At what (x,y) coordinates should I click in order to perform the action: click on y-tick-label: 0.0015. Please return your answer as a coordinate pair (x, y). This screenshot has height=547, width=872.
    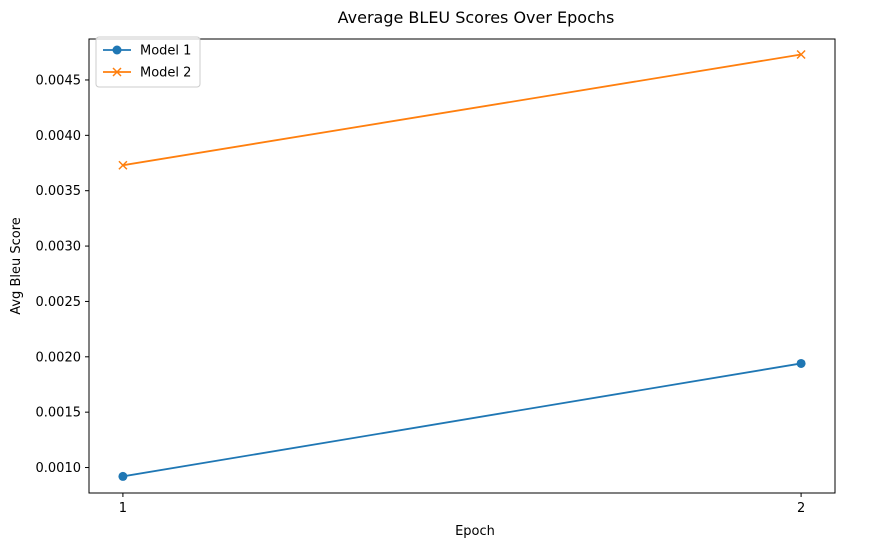
    Looking at the image, I should click on (59, 413).